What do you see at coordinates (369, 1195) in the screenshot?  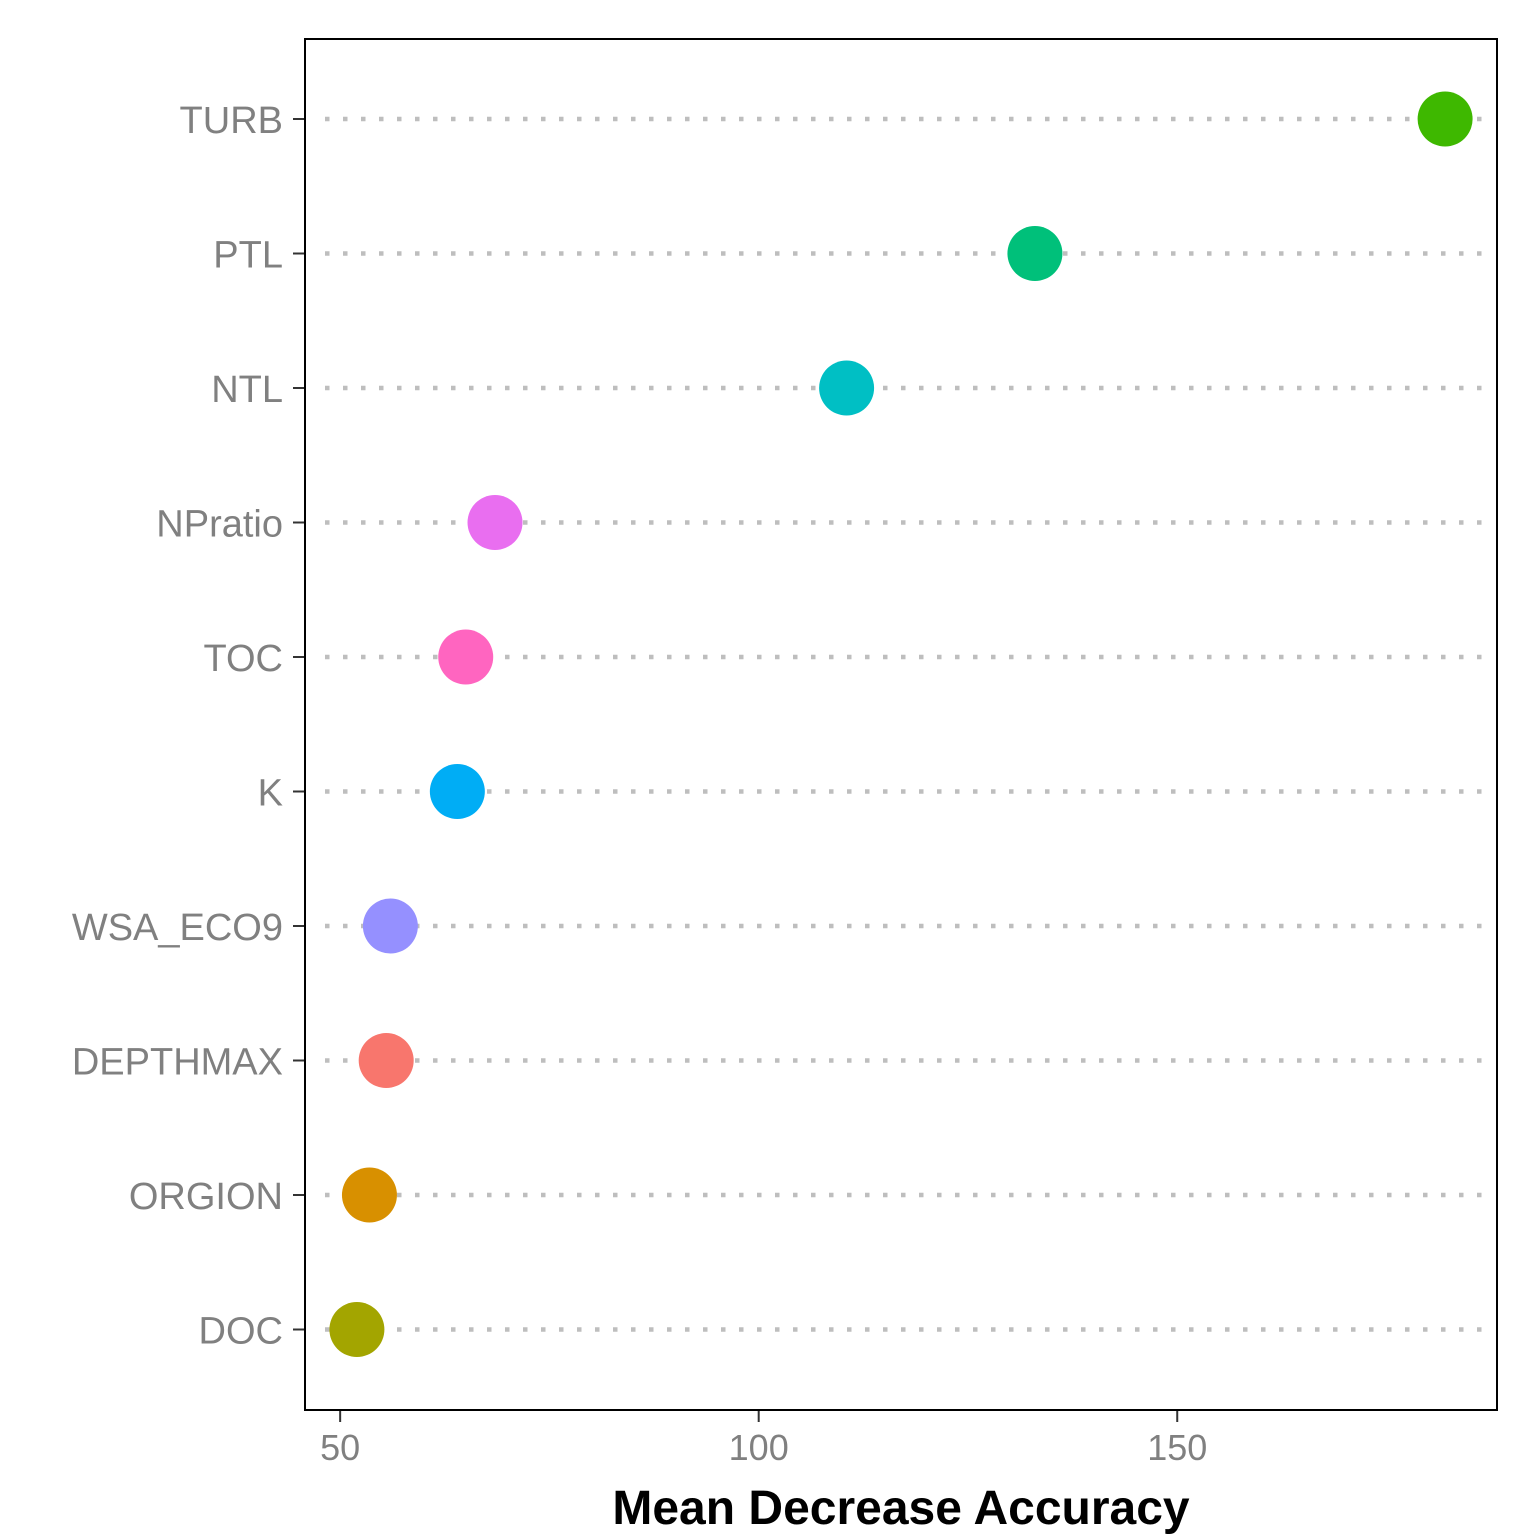 I see `point-orgion` at bounding box center [369, 1195].